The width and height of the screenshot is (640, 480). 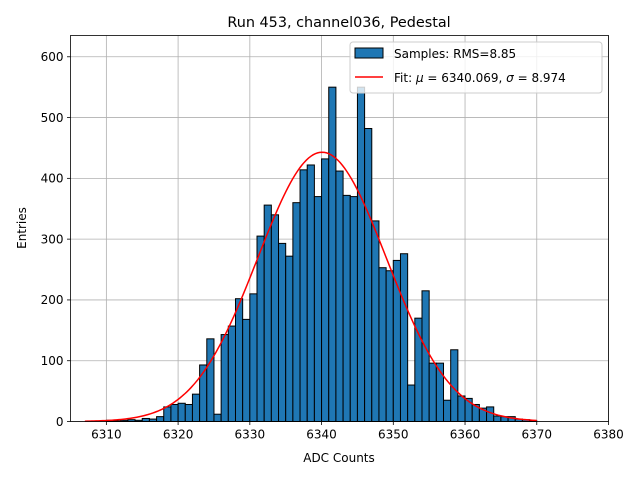 I want to click on x-tick-label: 6320, so click(x=178, y=435).